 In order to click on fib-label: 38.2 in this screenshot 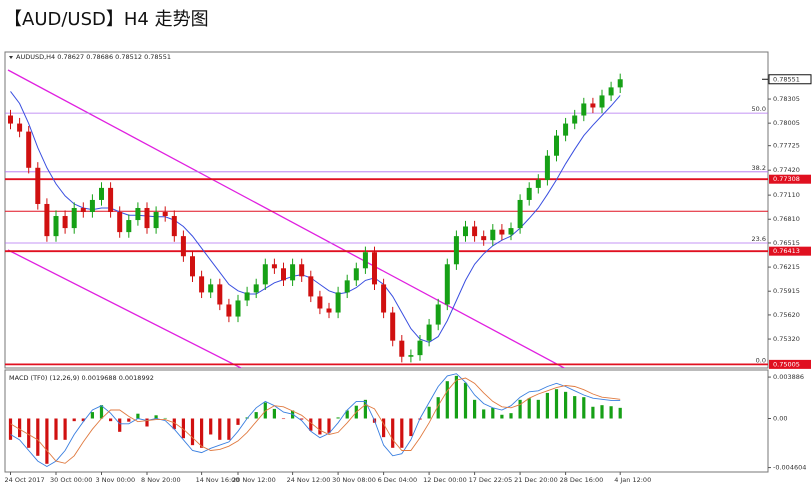, I will do `click(759, 168)`.